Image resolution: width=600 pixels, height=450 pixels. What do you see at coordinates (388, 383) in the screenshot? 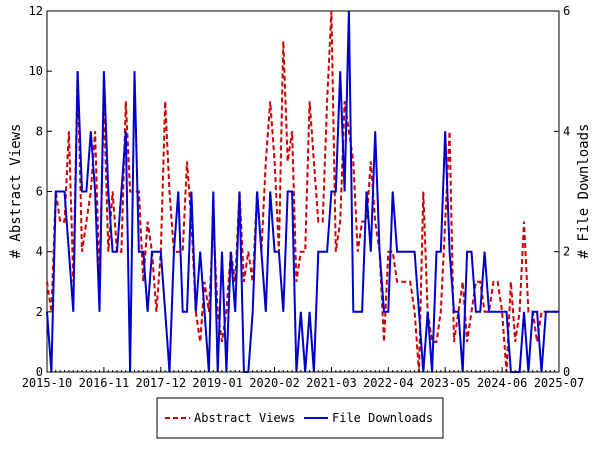
I see `x-tick-label: 2022-04` at bounding box center [388, 383].